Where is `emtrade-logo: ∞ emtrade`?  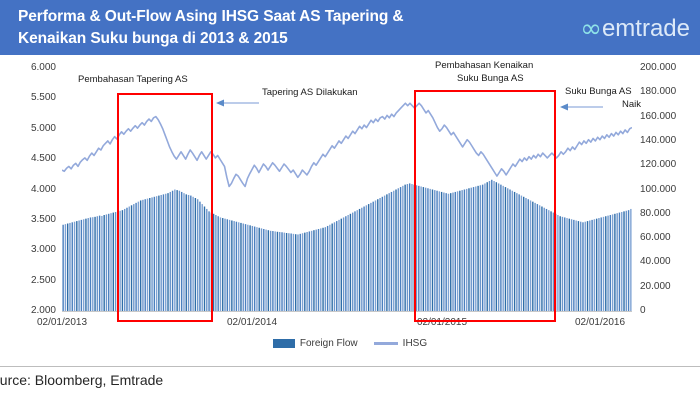 emtrade-logo: ∞ emtrade is located at coordinates (635, 29).